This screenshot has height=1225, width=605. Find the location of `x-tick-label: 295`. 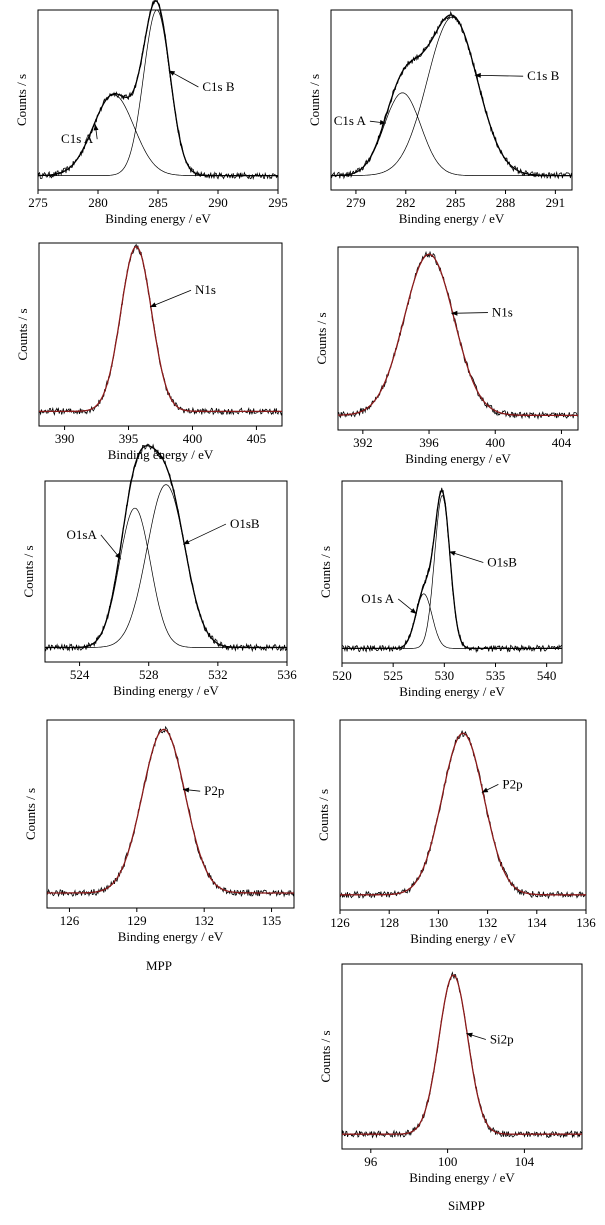

x-tick-label: 295 is located at coordinates (278, 202).